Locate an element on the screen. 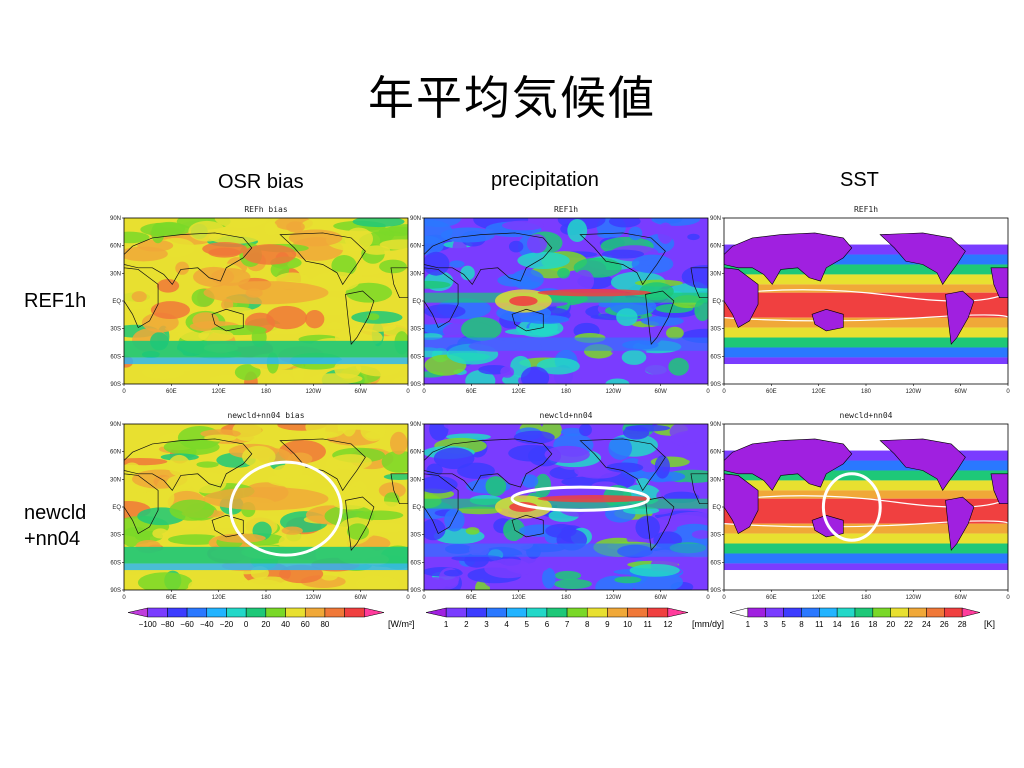 Image resolution: width=1024 pixels, height=768 pixels. colorbar-label: 20 is located at coordinates (265, 624).